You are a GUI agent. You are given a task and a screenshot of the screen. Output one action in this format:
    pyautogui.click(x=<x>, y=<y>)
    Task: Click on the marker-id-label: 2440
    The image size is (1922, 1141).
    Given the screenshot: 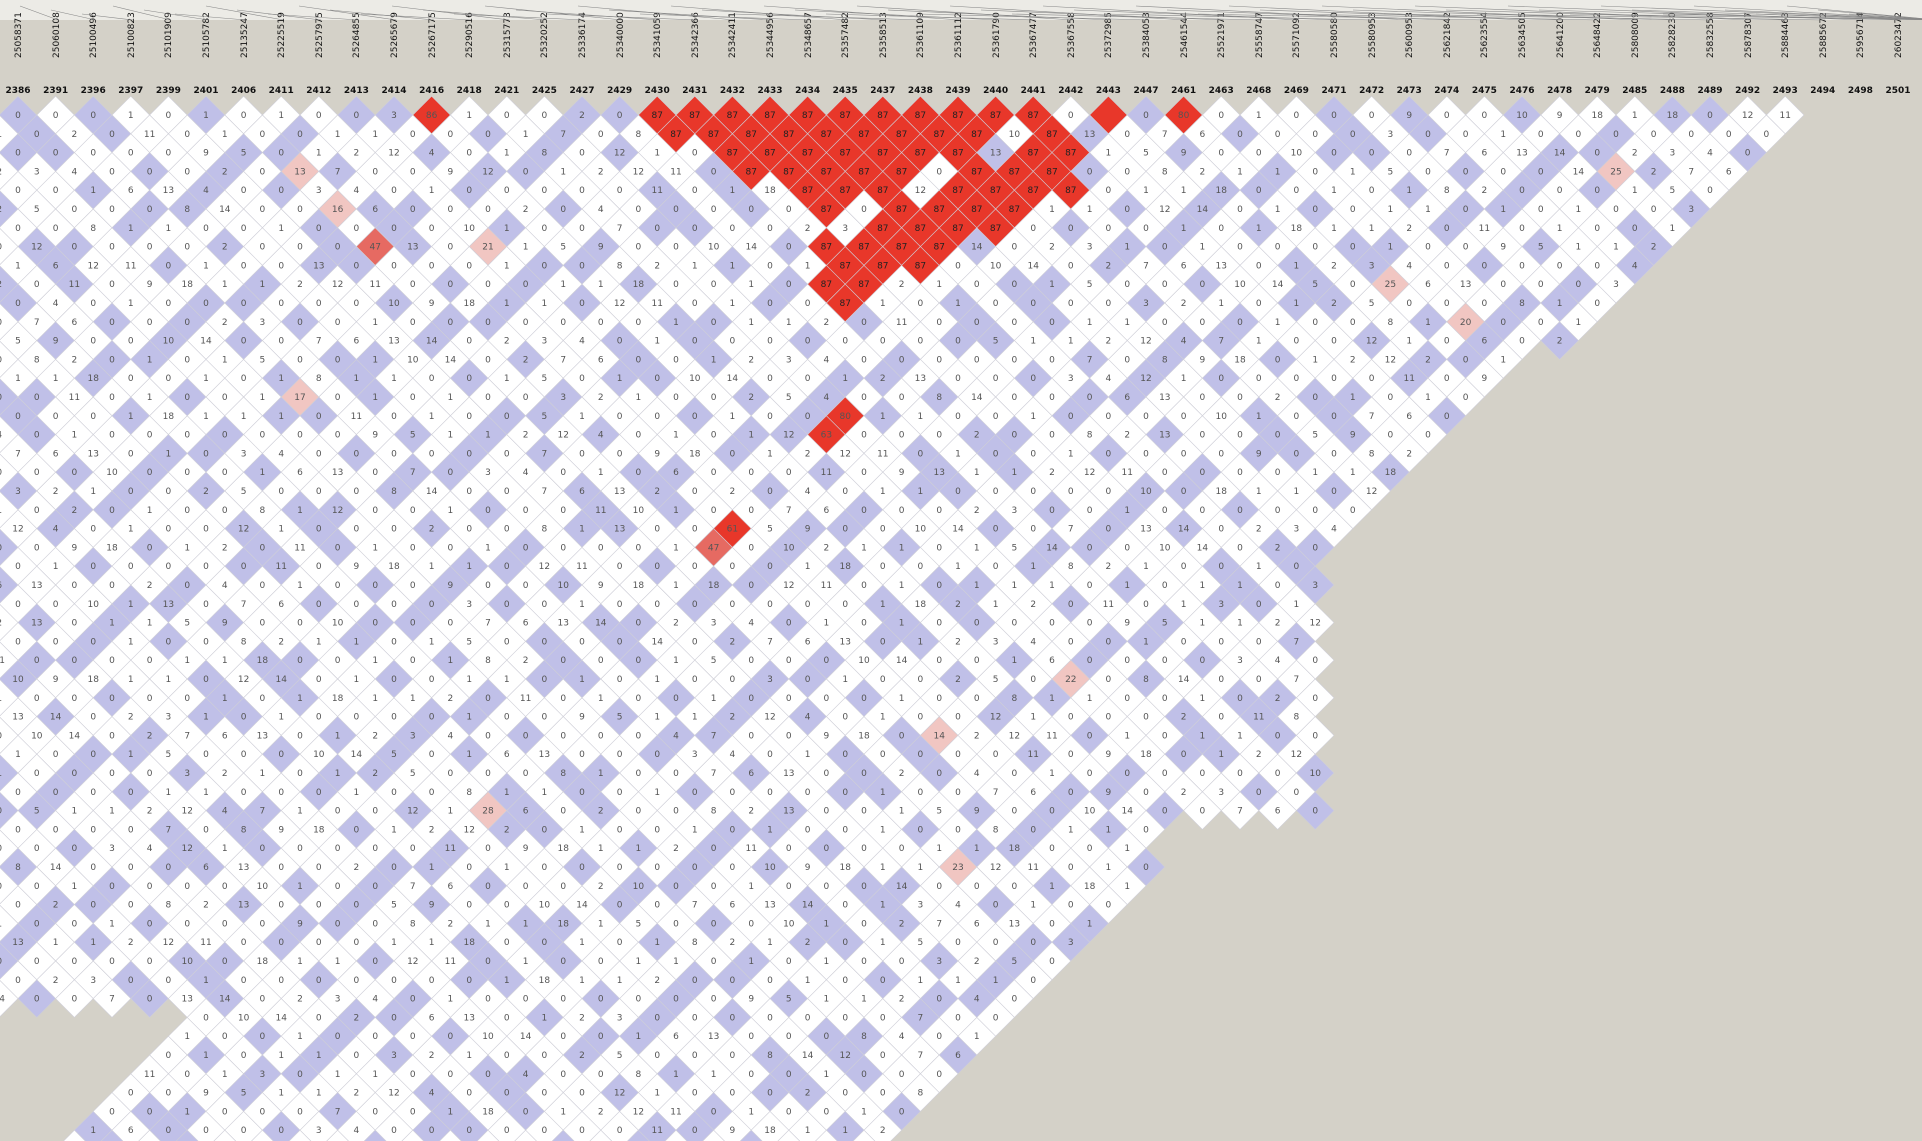 What is the action you would take?
    pyautogui.click(x=996, y=91)
    